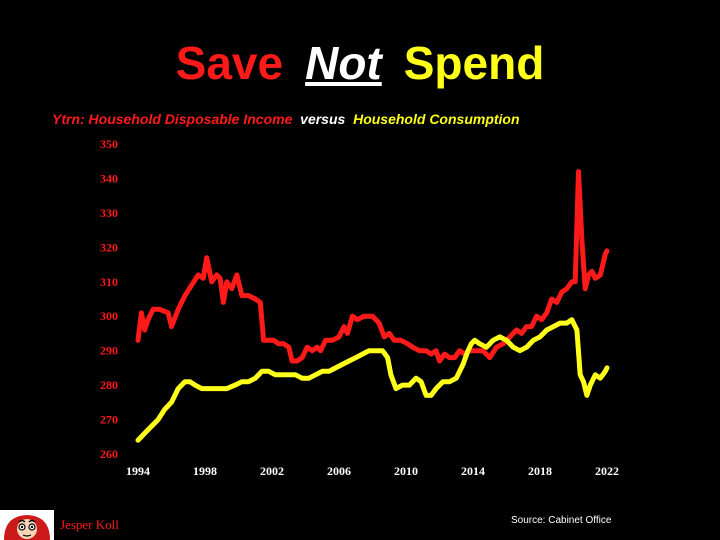 The width and height of the screenshot is (720, 540). Describe the element at coordinates (474, 63) in the screenshot. I see `title-spend: Spend` at that location.